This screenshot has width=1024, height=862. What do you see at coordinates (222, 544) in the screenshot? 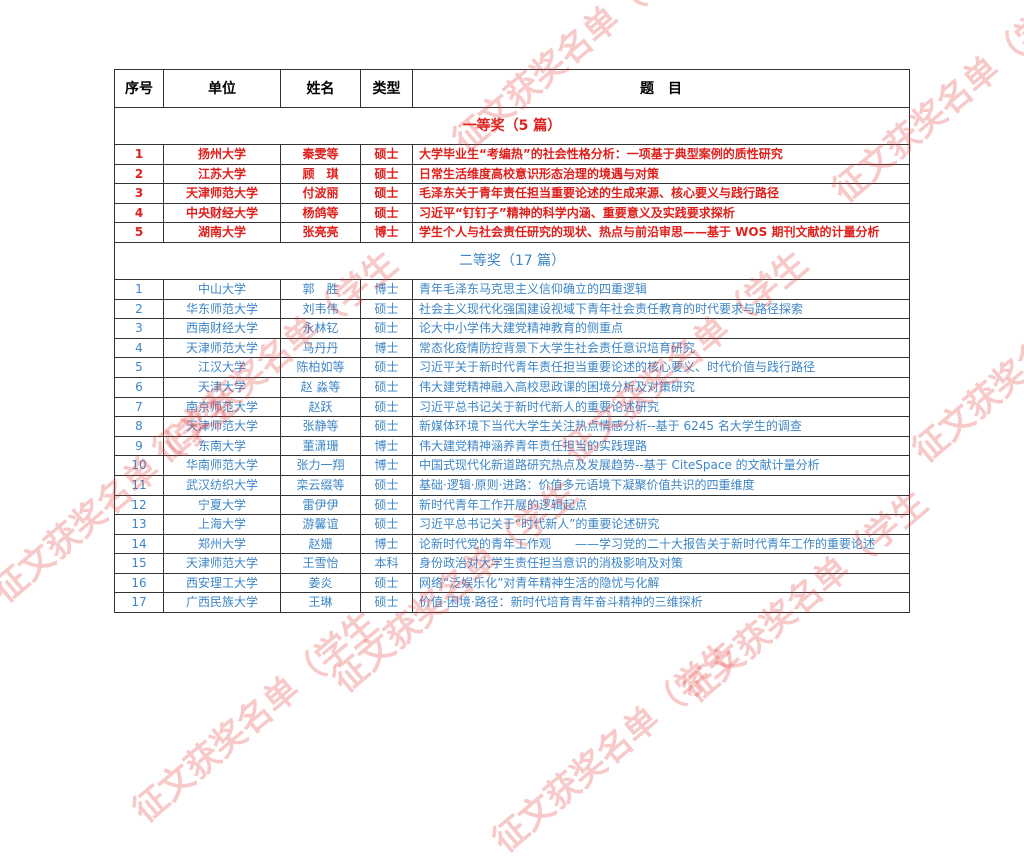
I see `cell-unit: 郑州大学` at bounding box center [222, 544].